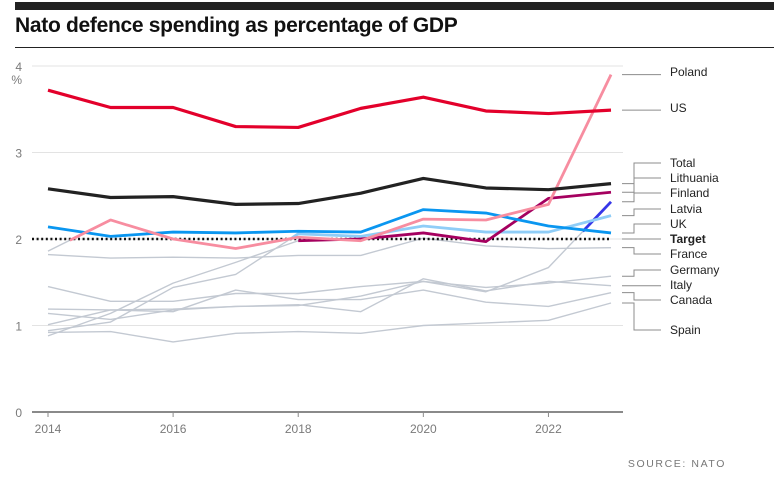  Describe the element at coordinates (48, 429) in the screenshot. I see `x-tick-label: 2014` at that location.